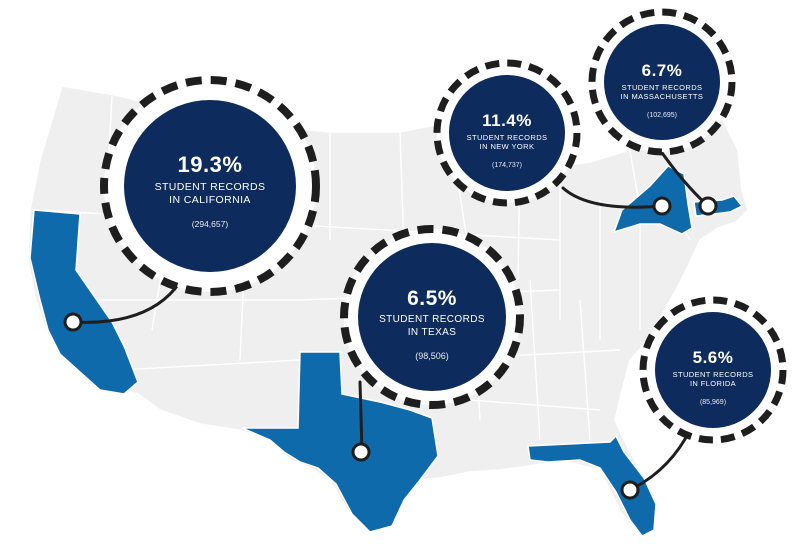 The width and height of the screenshot is (799, 544). I want to click on pin-california, so click(73, 322).